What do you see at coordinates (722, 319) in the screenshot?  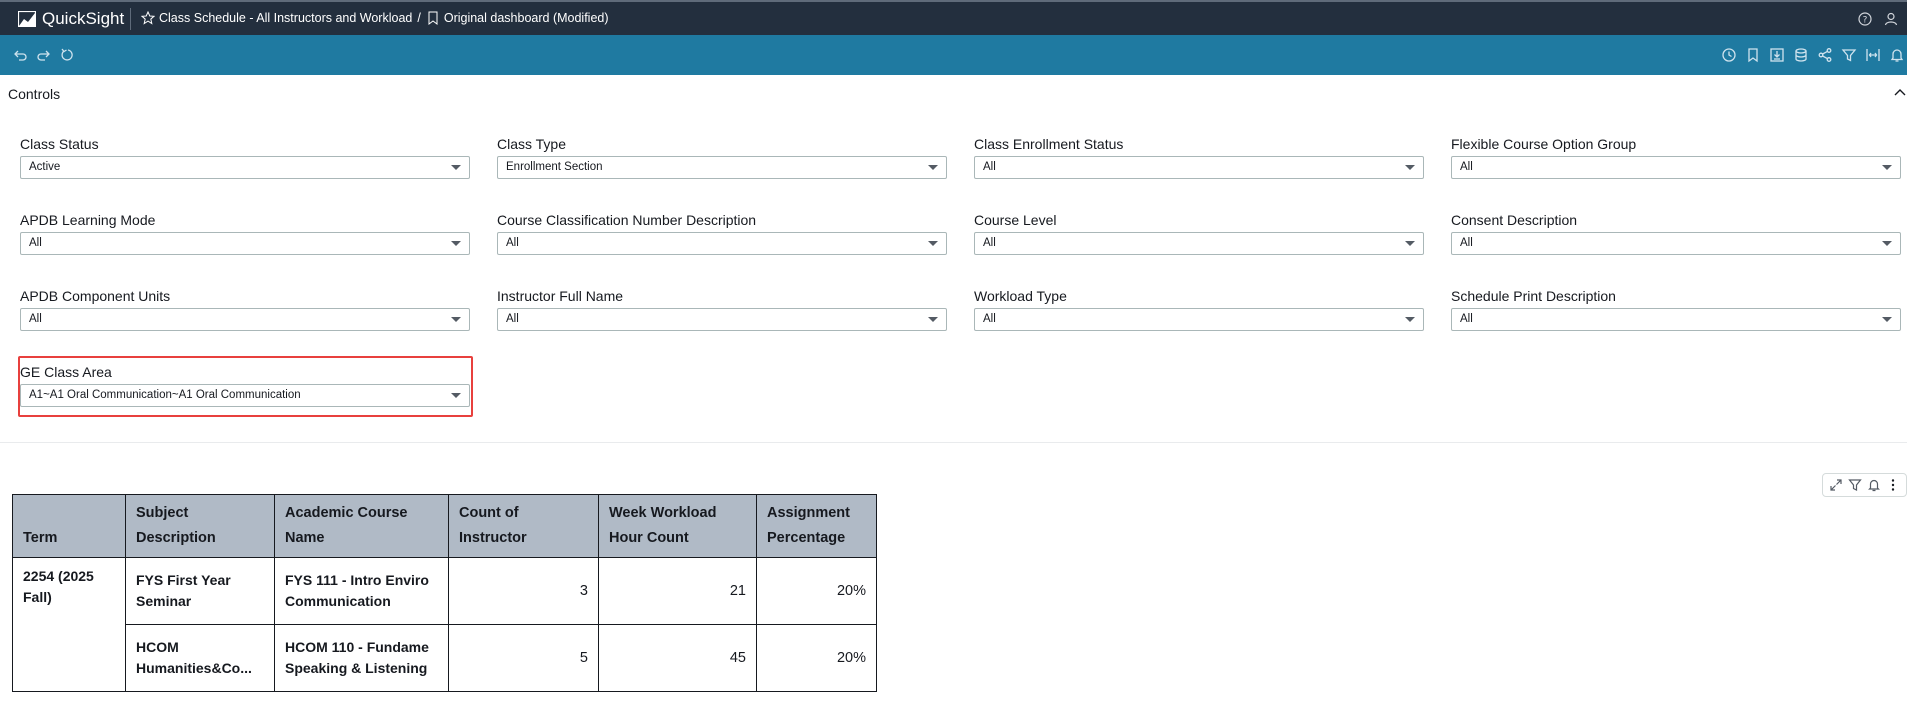 I see `instructor-full-name-dropdown: All` at bounding box center [722, 319].